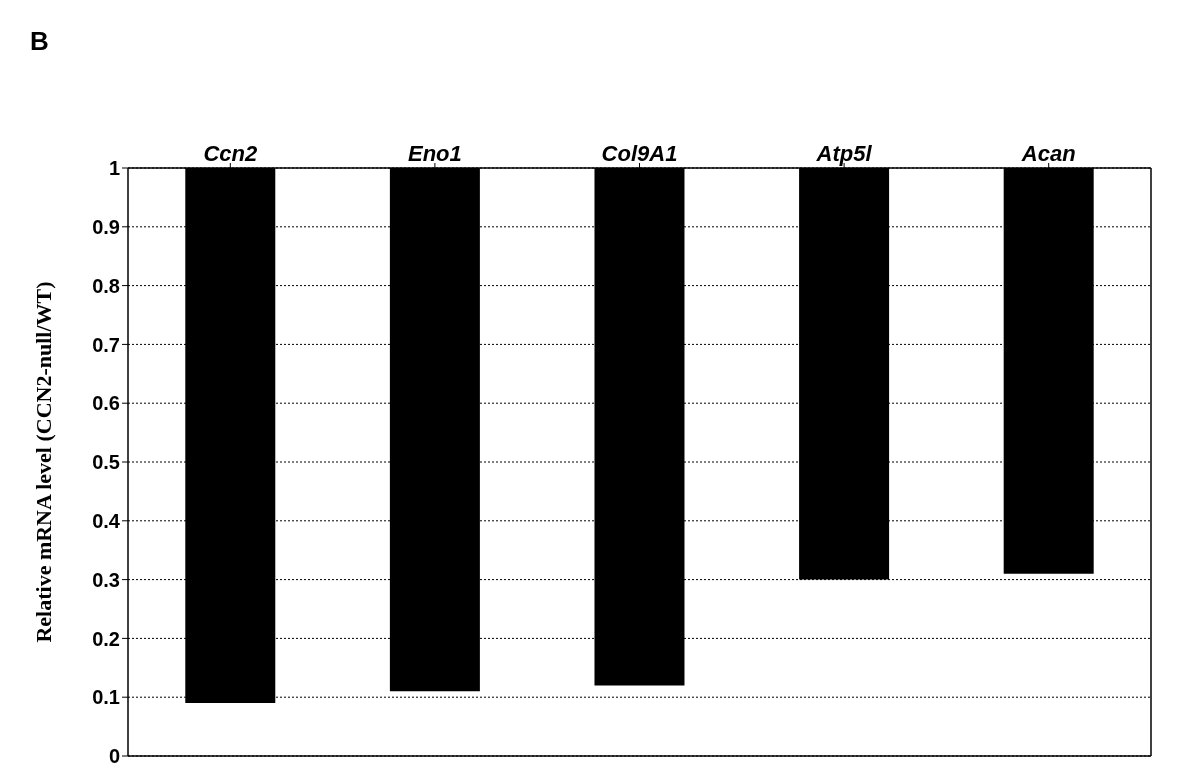 This screenshot has height=775, width=1182. What do you see at coordinates (106, 579) in the screenshot?
I see `y-tick-label: 0.3` at bounding box center [106, 579].